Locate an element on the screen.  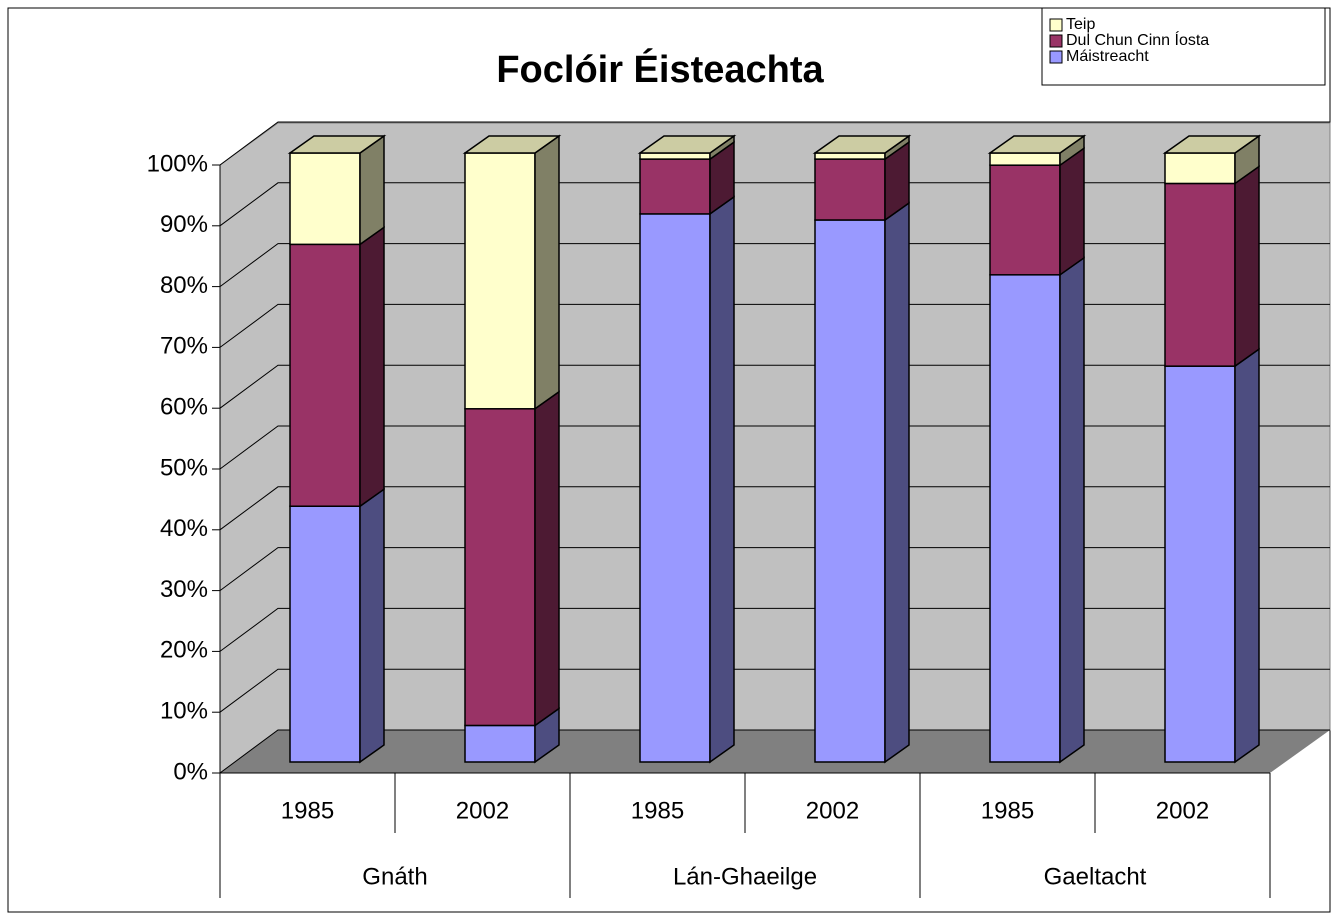
y-tick-label: 100% is located at coordinates (177, 163).